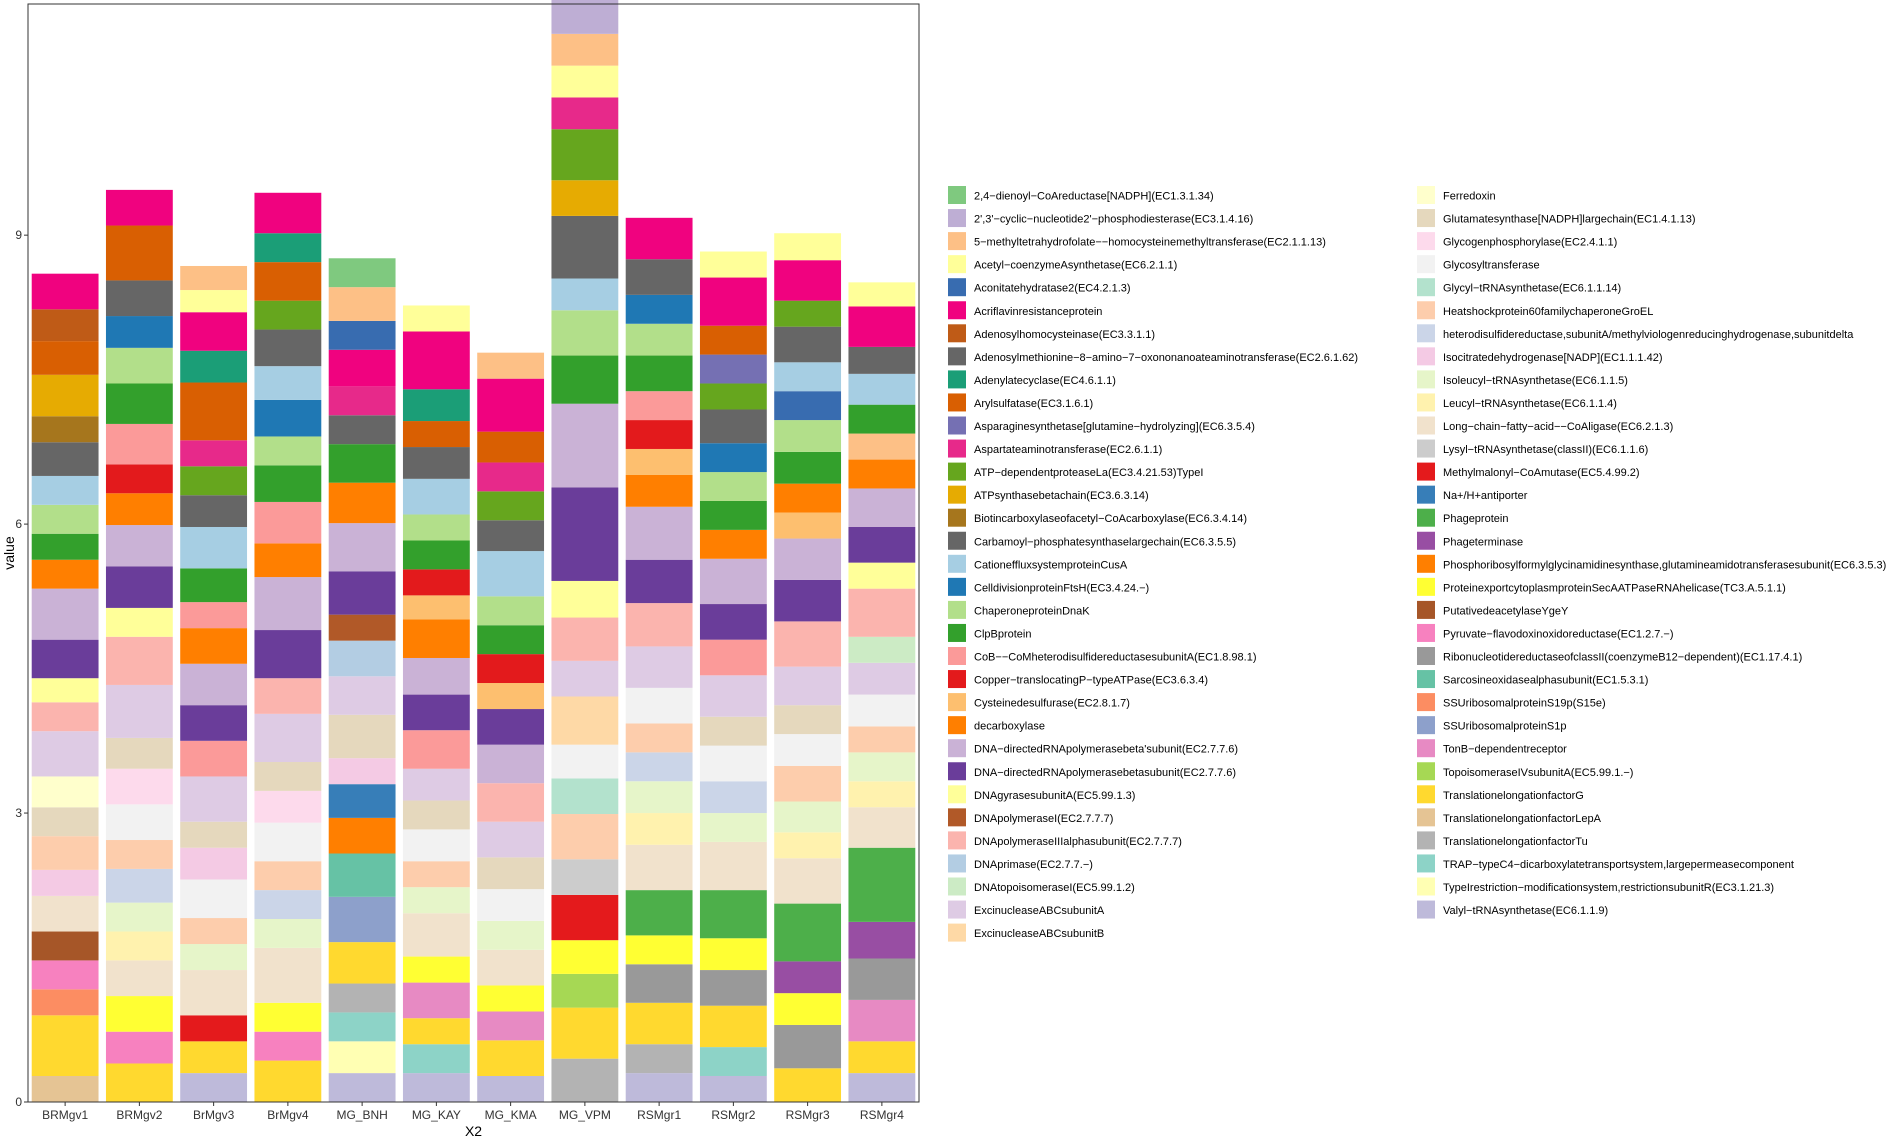 The width and height of the screenshot is (1900, 1143). Describe the element at coordinates (1068, 450) in the screenshot. I see `legend-label: Aspartateaminotransferase(EC2.6.1.1)` at that location.